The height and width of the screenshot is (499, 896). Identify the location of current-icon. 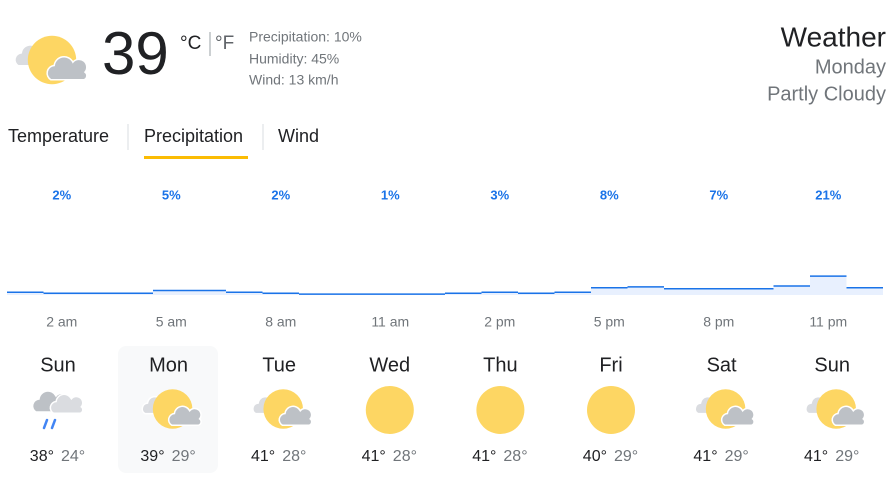
(51, 60).